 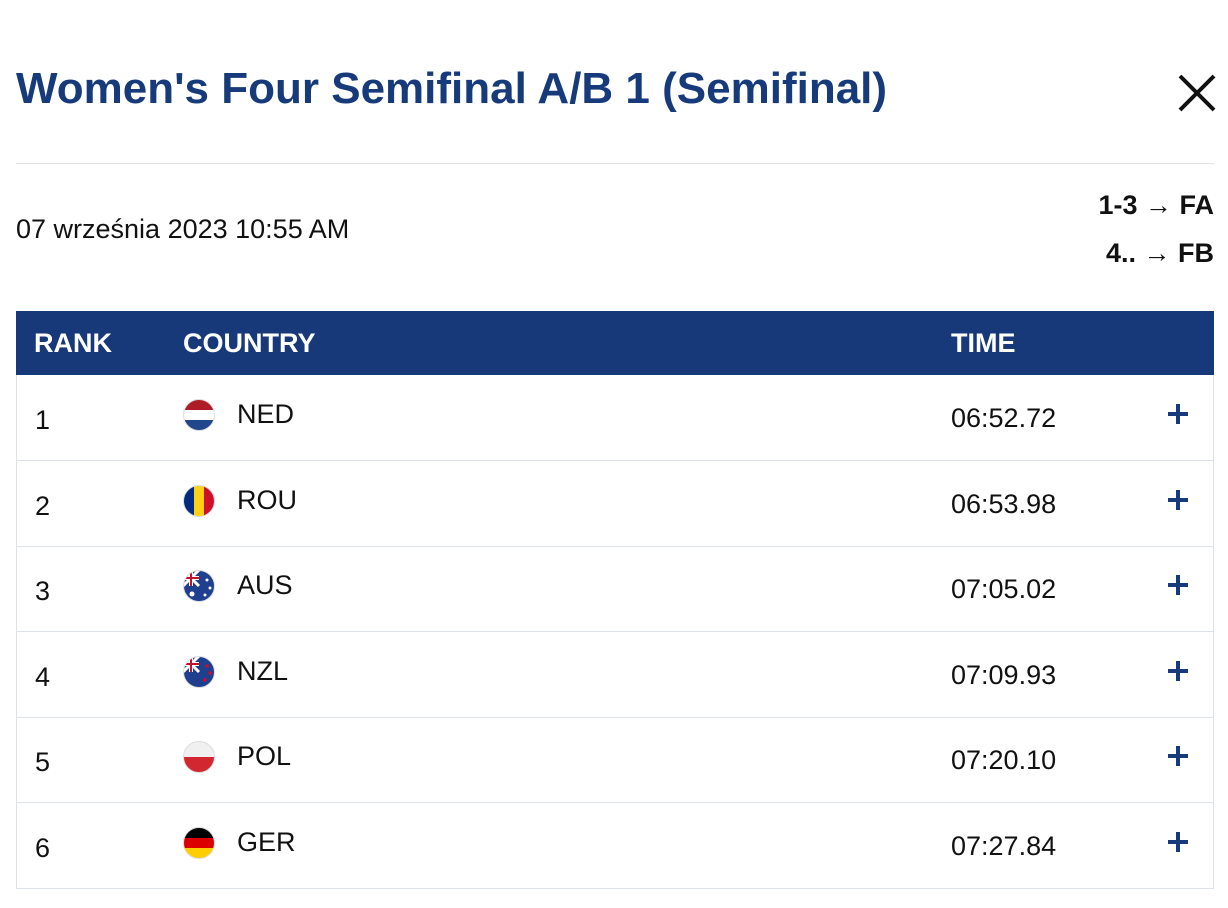 What do you see at coordinates (615, 674) in the screenshot?
I see `table-row: 4 NZL 07:09.93` at bounding box center [615, 674].